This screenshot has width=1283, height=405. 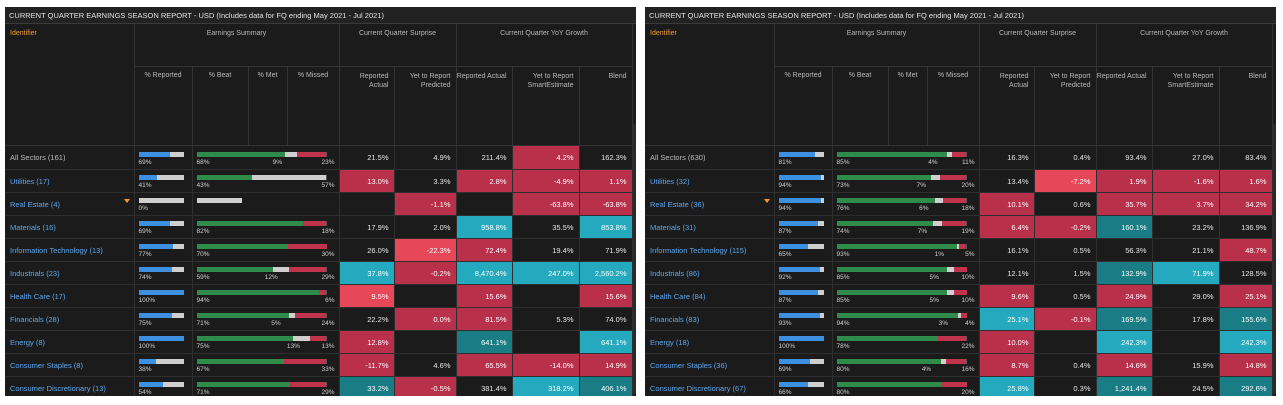 I want to click on sector-name: Consumer Staples (8), so click(x=70, y=365).